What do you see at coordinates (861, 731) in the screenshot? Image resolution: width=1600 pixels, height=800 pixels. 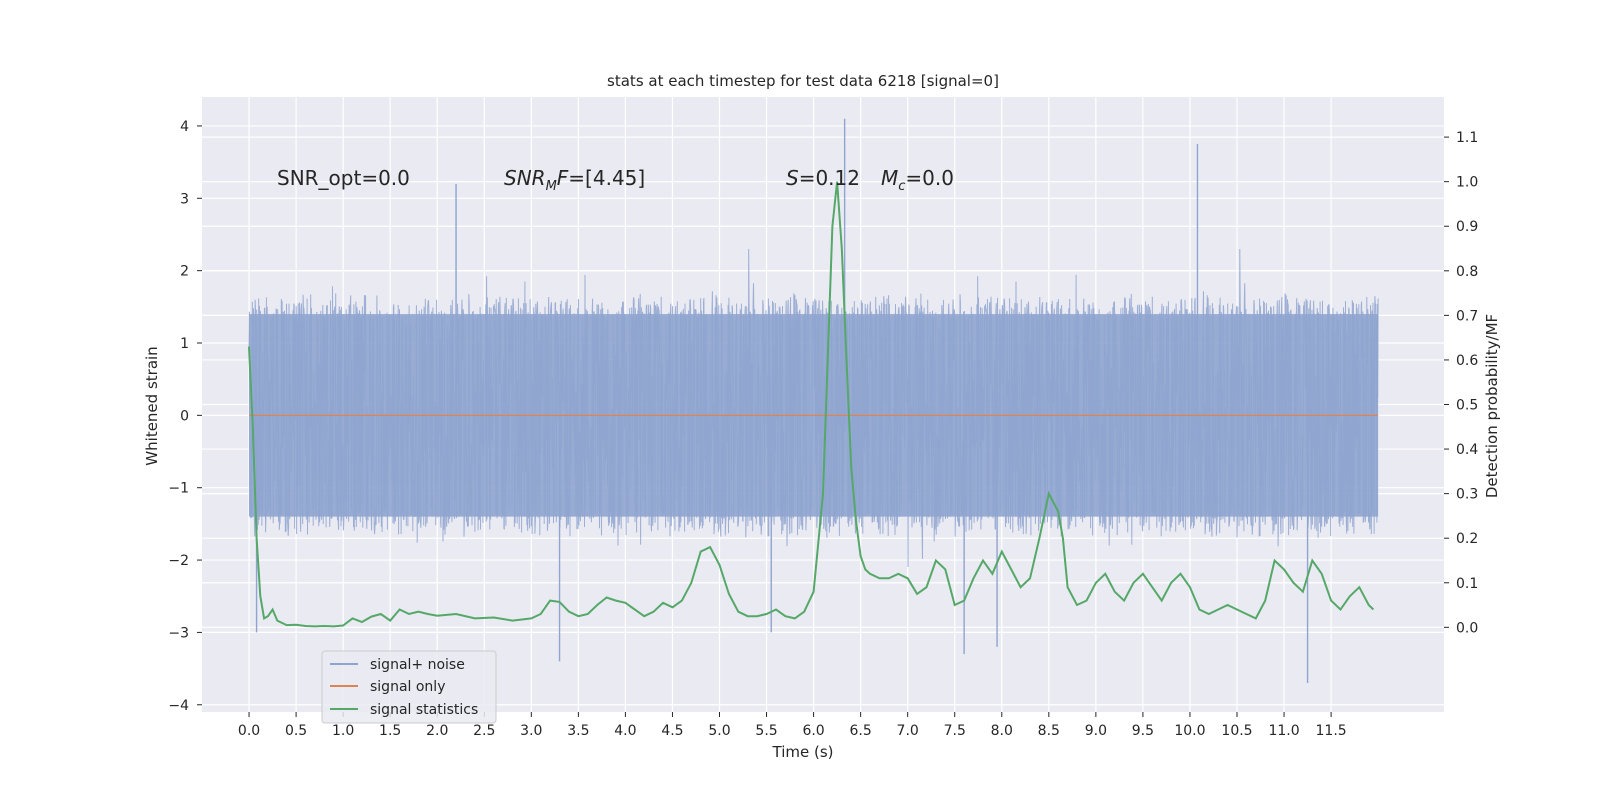 I see `x-tick-label: 6.5` at bounding box center [861, 731].